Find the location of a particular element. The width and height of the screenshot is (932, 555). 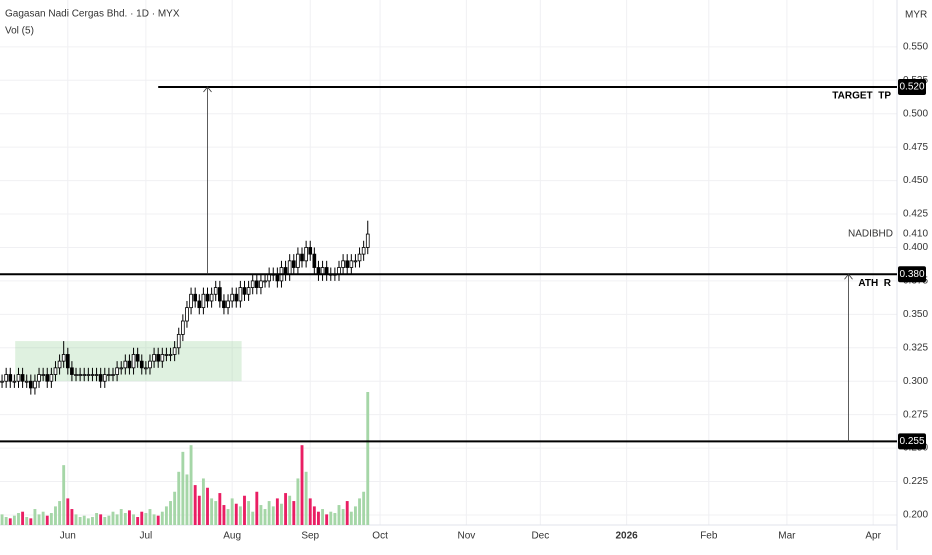

y-tick-label: 0.225 is located at coordinates (915, 481).